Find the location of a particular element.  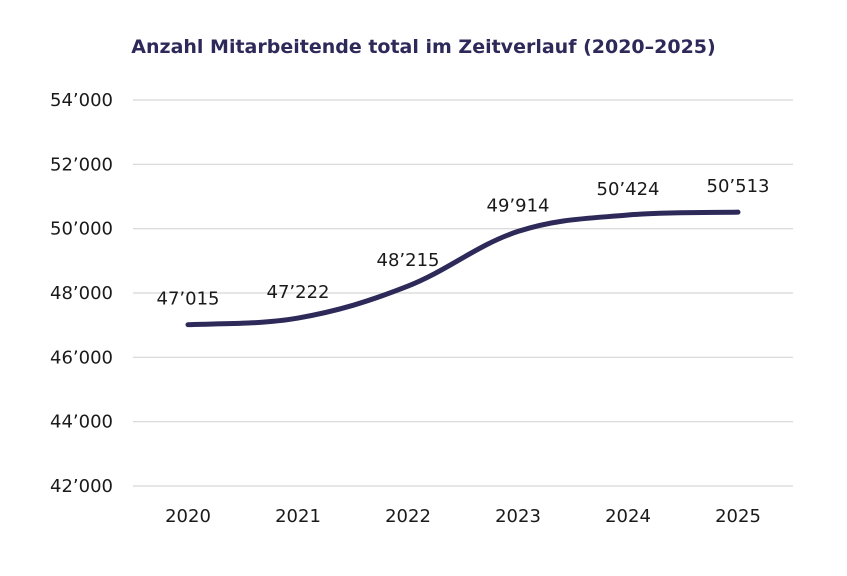

data-label: 47’222 is located at coordinates (298, 292).